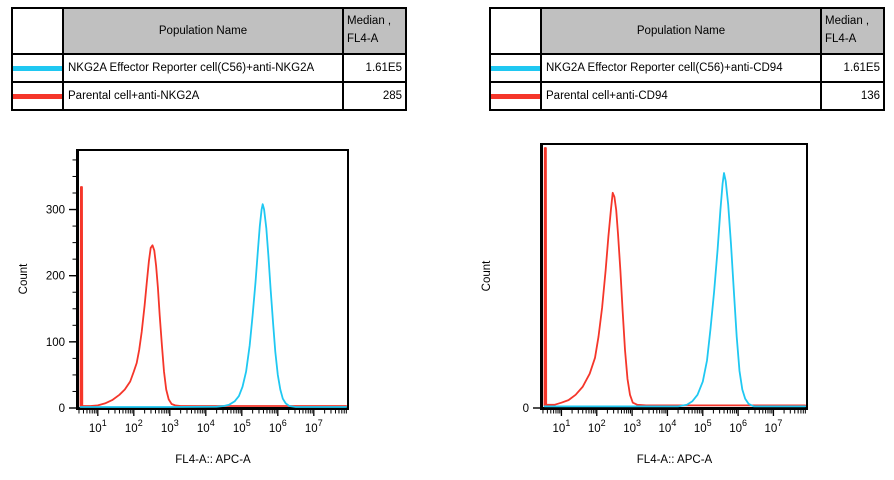 This screenshot has width=894, height=480. I want to click on svg-text: 100, so click(55, 343).